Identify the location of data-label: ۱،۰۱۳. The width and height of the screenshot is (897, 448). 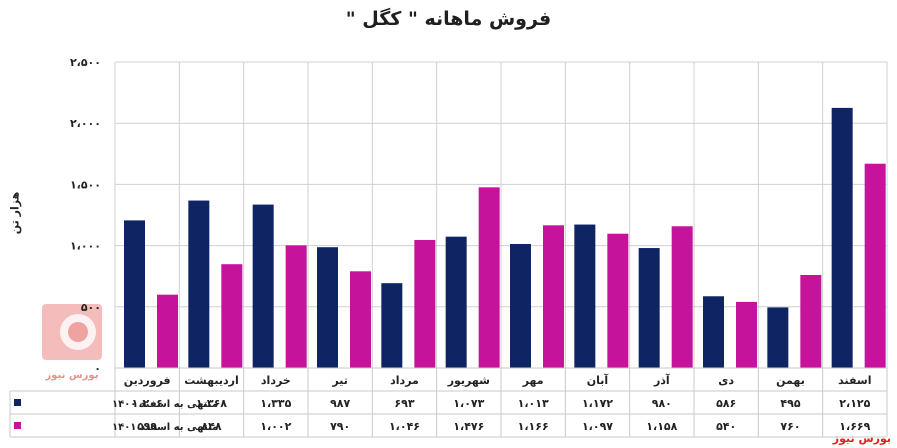
(533, 403).